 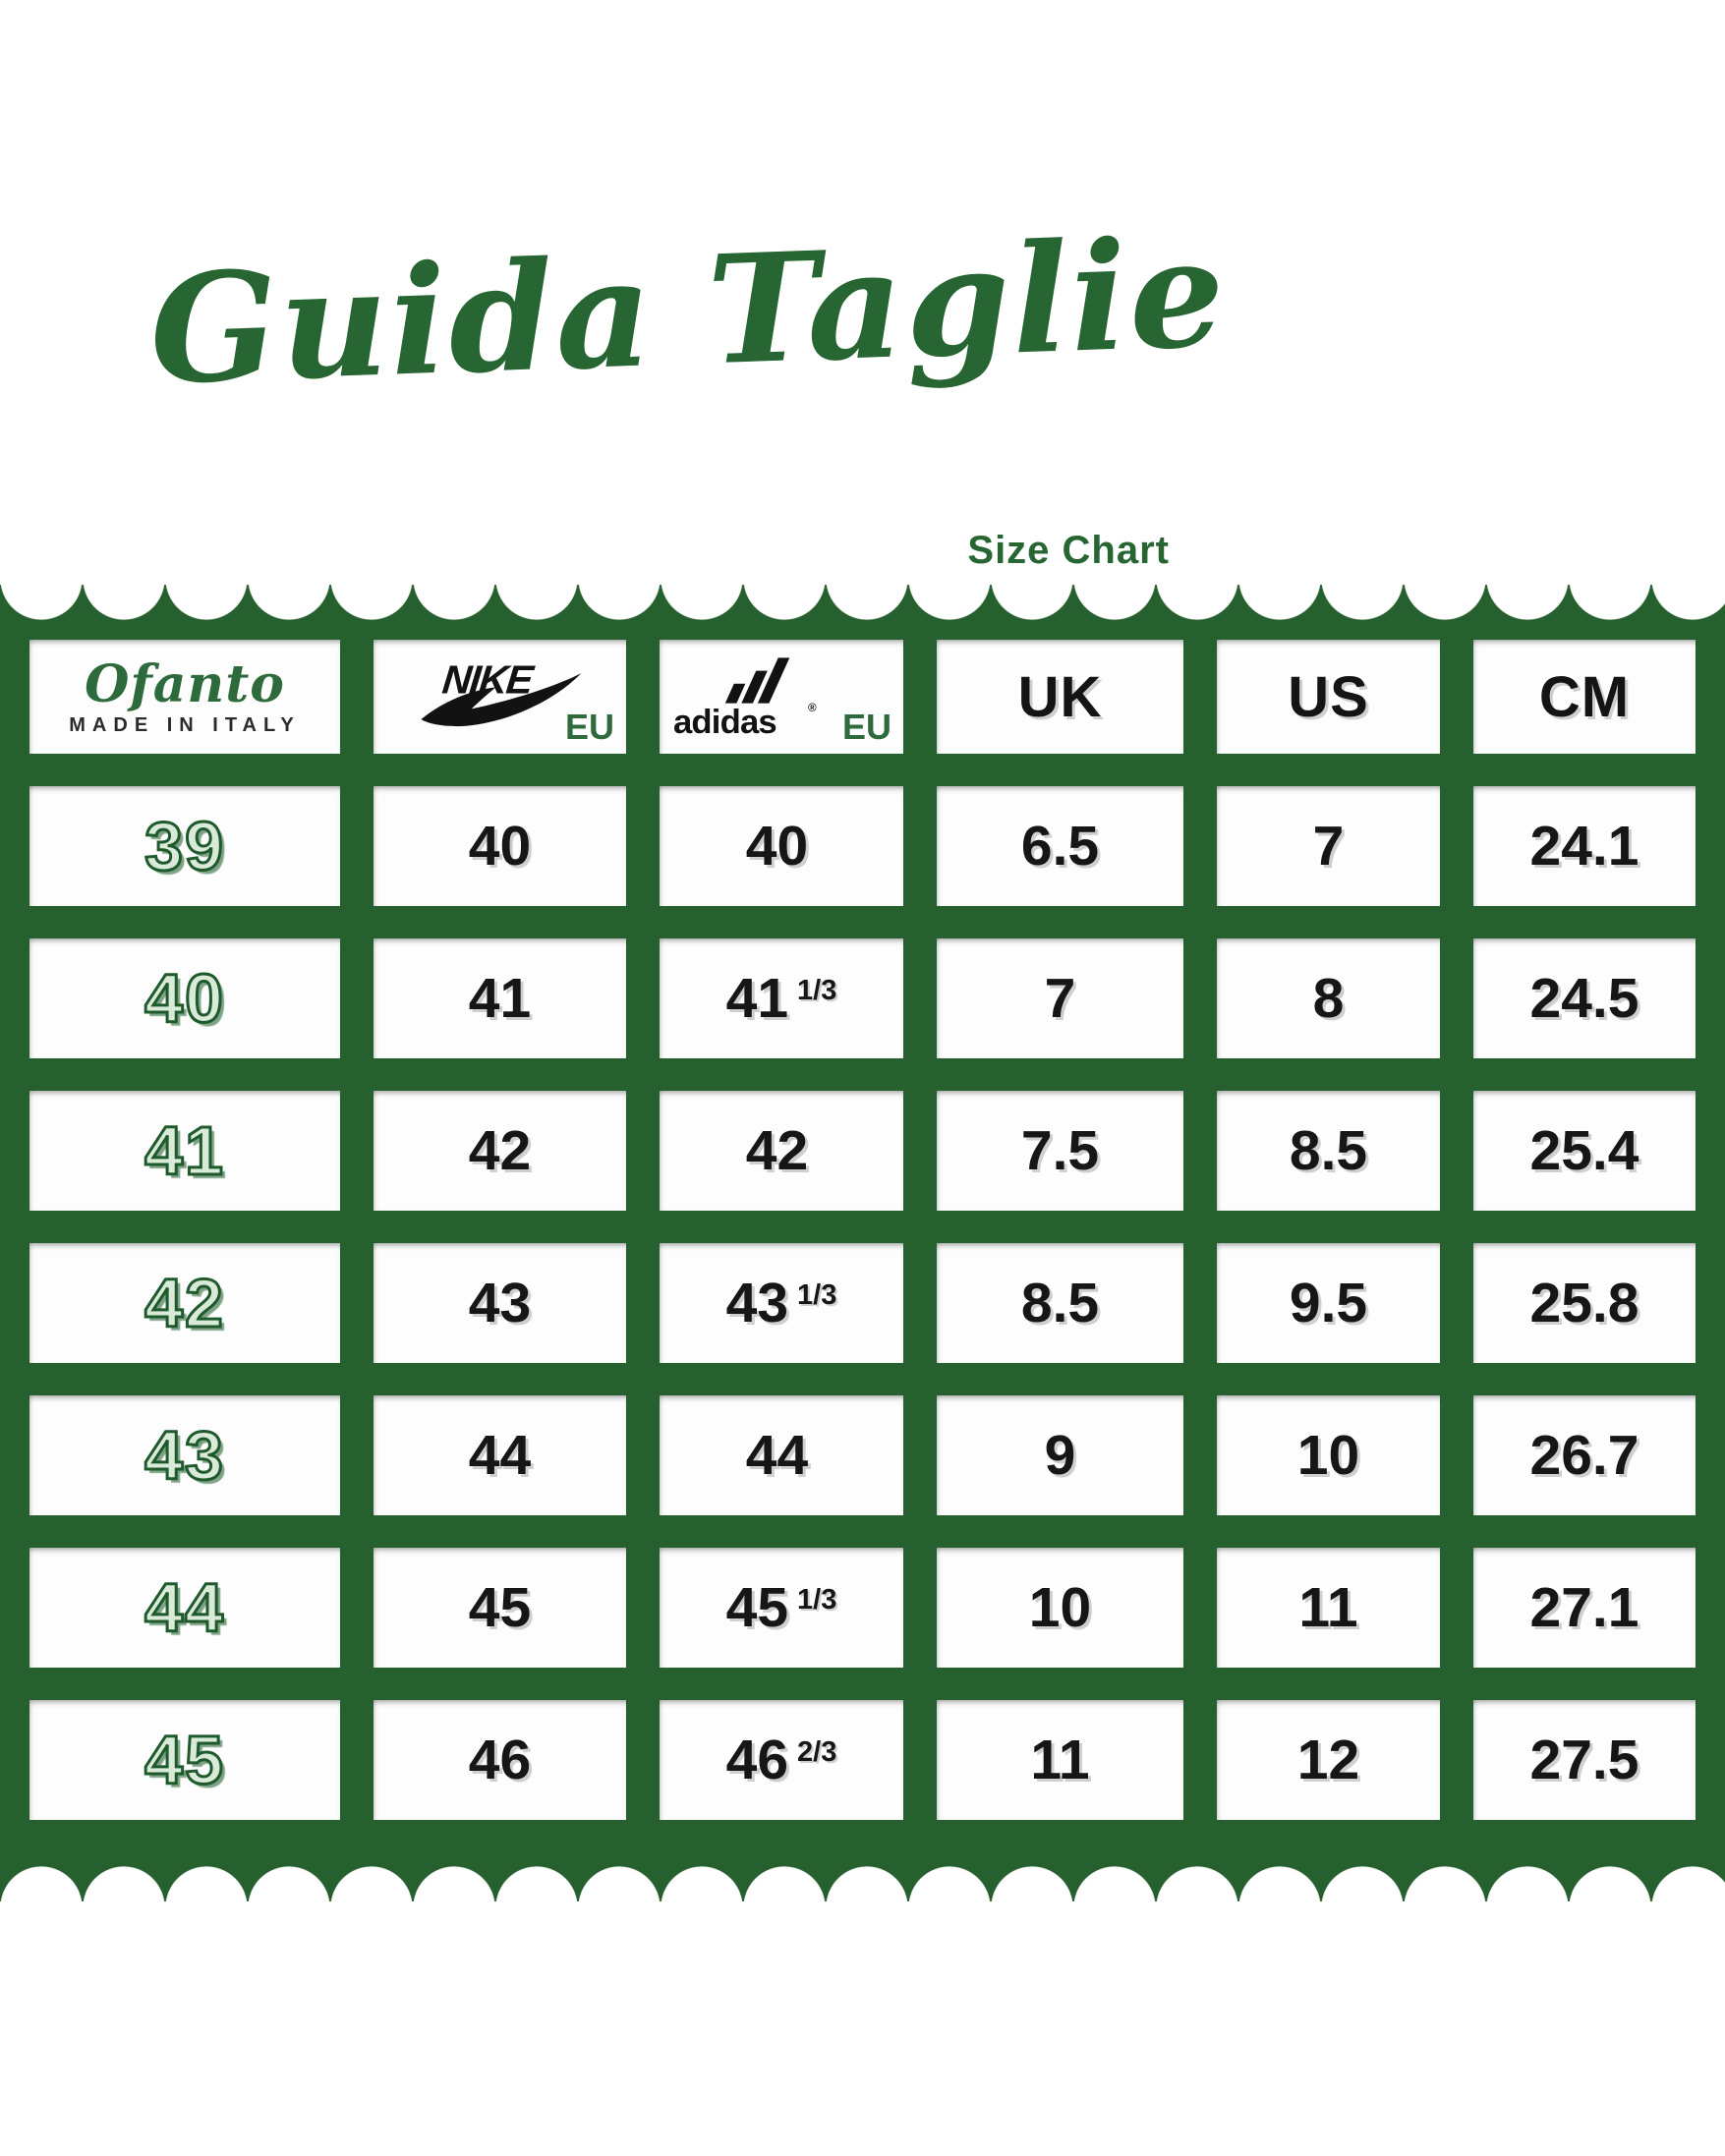 I want to click on uk-size-value: 7, so click(x=1060, y=998).